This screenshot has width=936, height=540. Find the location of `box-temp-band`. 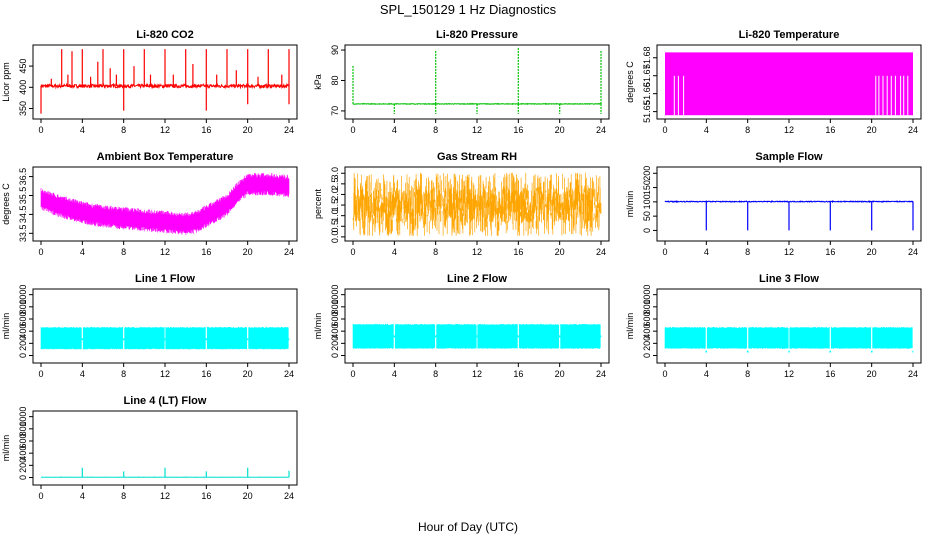

box-temp-band is located at coordinates (165, 203).